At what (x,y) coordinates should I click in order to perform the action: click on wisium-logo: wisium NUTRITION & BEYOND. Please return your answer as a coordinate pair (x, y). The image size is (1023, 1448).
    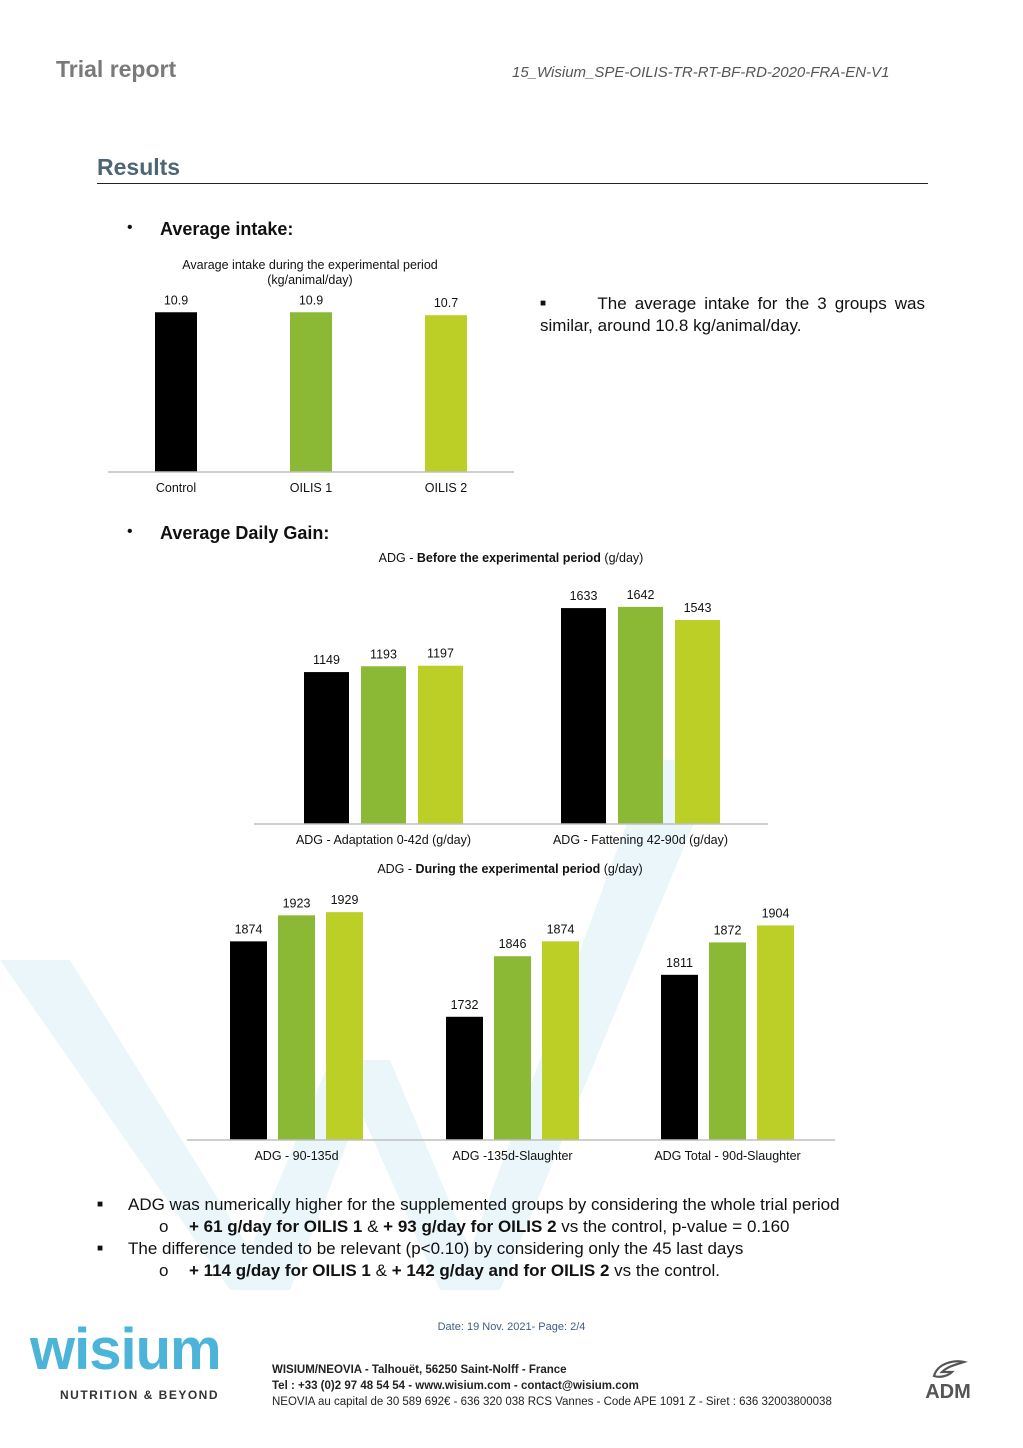
    Looking at the image, I should click on (140, 1360).